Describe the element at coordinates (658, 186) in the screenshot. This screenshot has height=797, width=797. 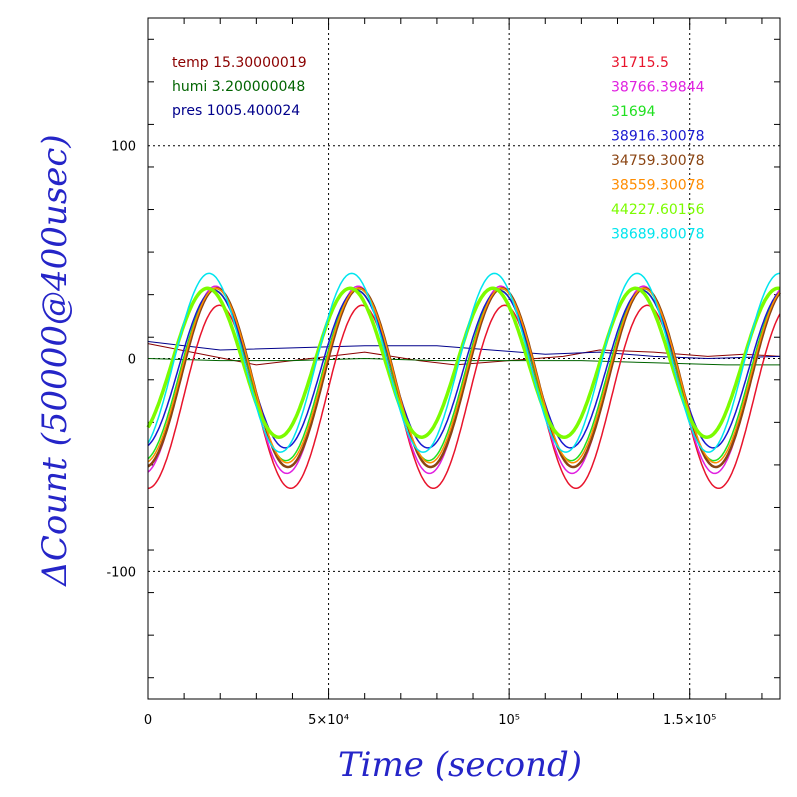
I see `series-legend-entry: 38559.30078` at that location.